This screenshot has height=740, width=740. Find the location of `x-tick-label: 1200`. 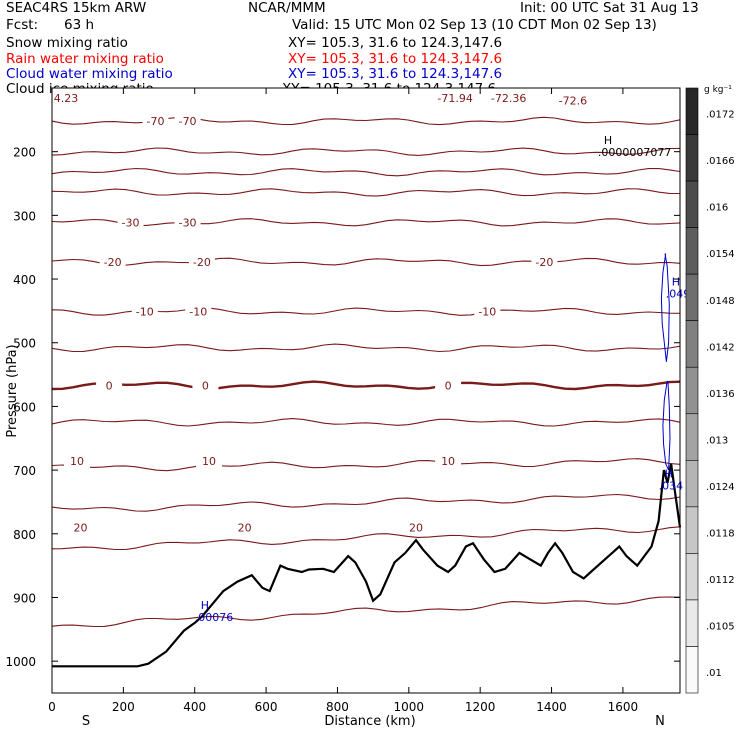

x-tick-label: 1200 is located at coordinates (480, 707).